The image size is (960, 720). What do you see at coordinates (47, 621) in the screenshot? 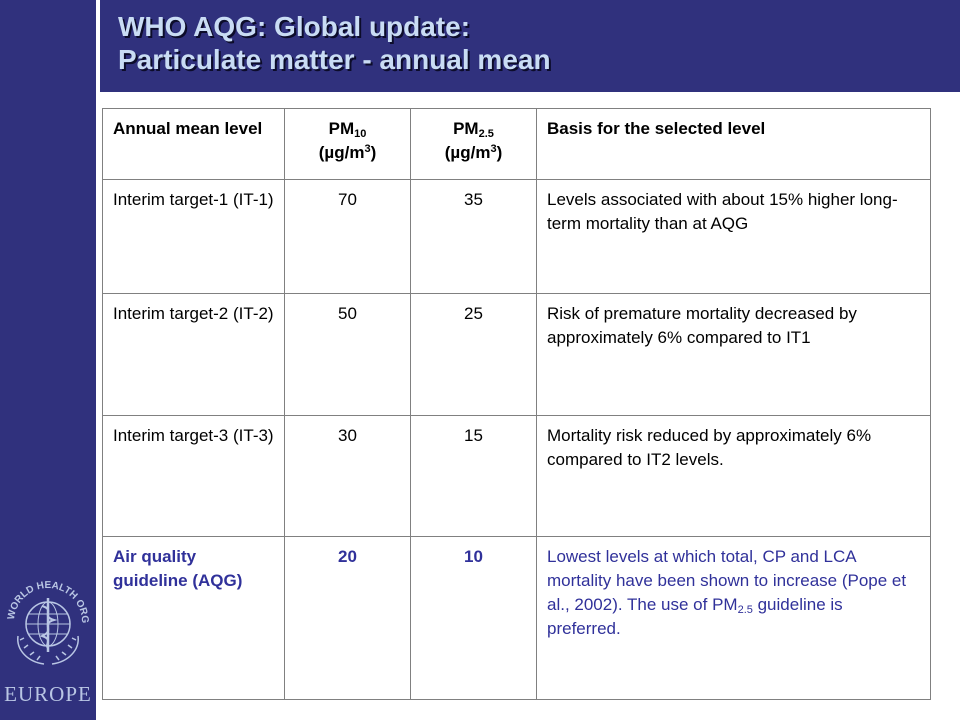
I see `who-emblem-icon: WORLD HEALTH ORGANIZATION` at bounding box center [47, 621].